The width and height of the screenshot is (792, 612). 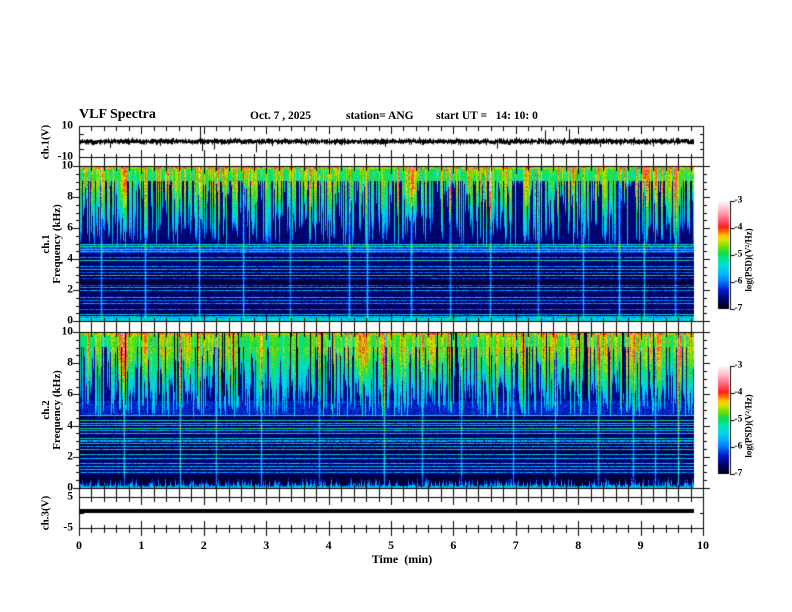 What do you see at coordinates (748, 260) in the screenshot?
I see `colorbar1-label: log(PSD)(V²/Hz)` at bounding box center [748, 260].